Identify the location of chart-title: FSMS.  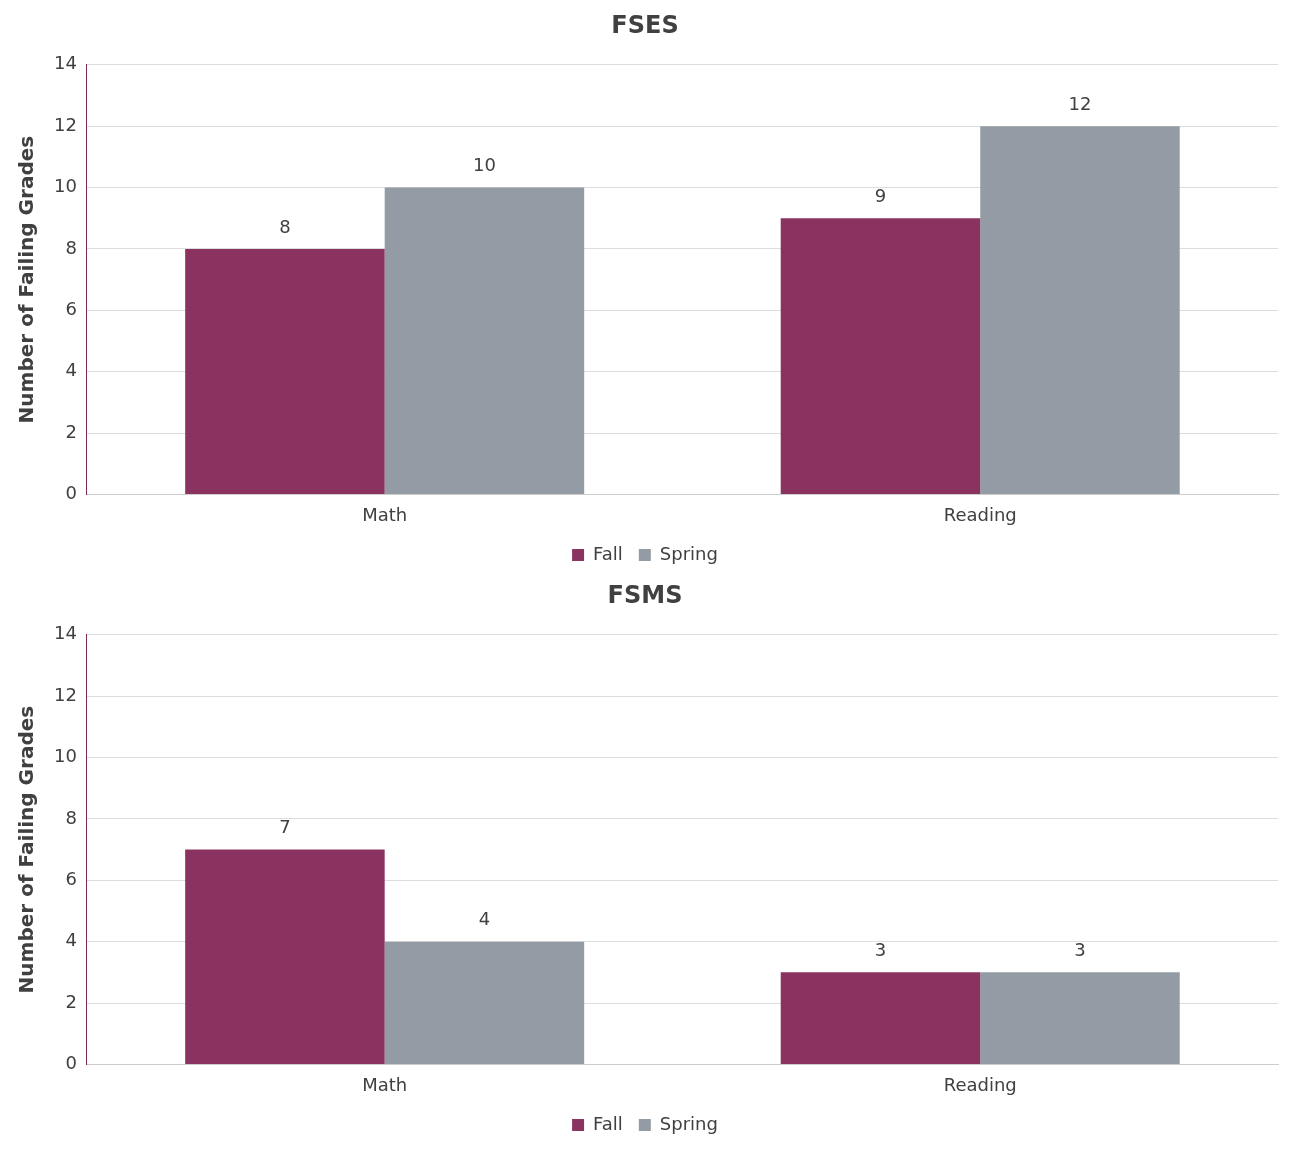
(645, 594).